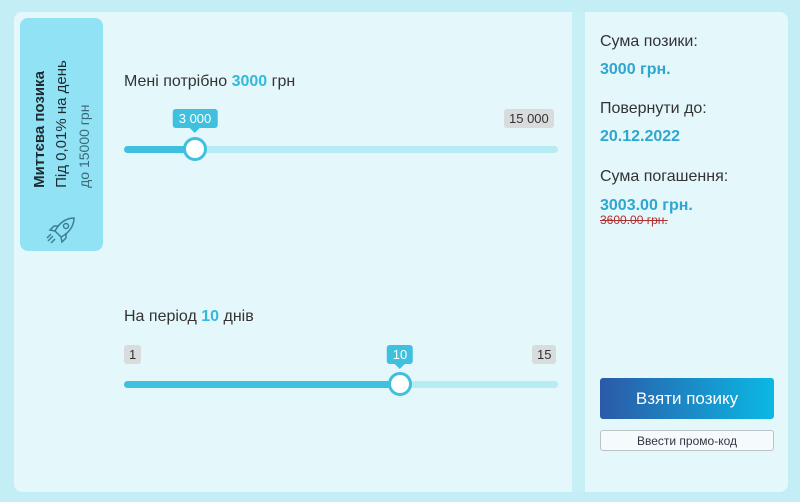 The width and height of the screenshot is (800, 502). Describe the element at coordinates (84, 146) in the screenshot. I see `tab-limit: до 15000 грн` at that location.